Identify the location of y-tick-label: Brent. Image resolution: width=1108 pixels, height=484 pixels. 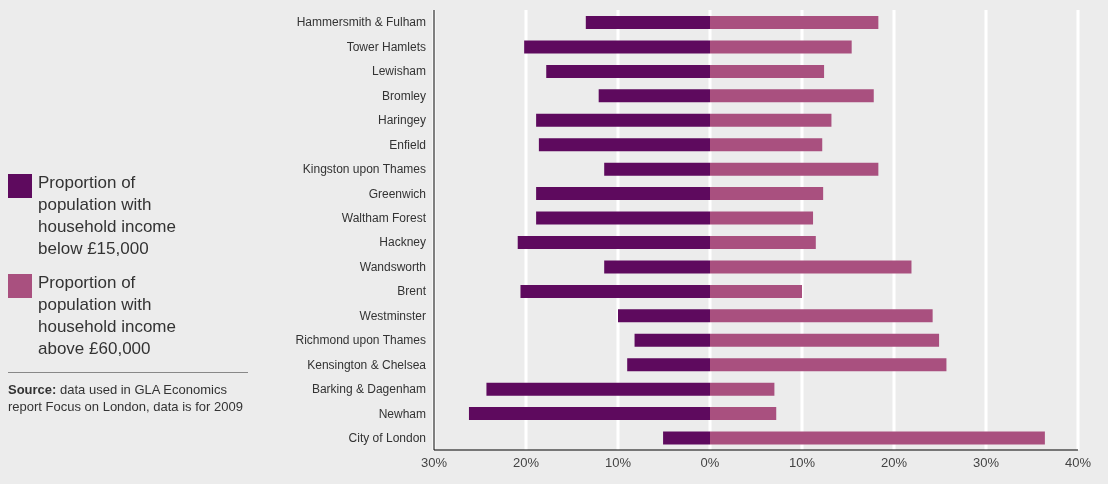
(412, 291).